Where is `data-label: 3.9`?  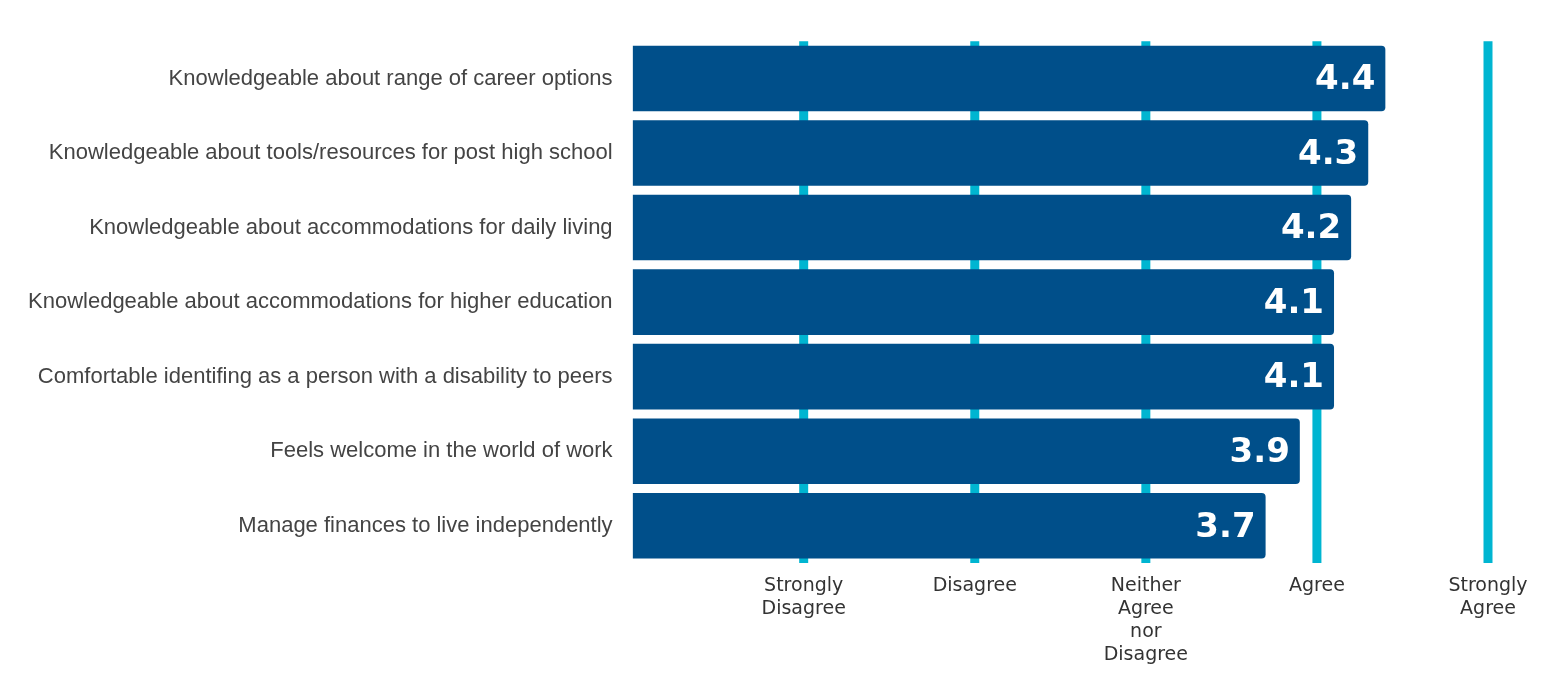 data-label: 3.9 is located at coordinates (1259, 450).